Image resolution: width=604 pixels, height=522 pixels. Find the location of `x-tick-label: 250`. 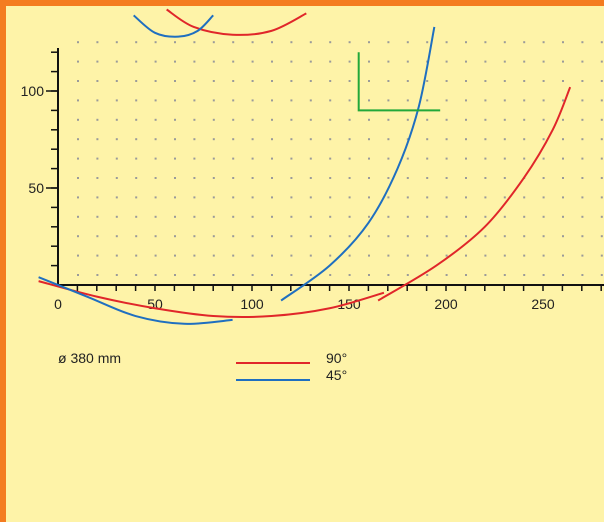

x-tick-label: 250 is located at coordinates (543, 304).